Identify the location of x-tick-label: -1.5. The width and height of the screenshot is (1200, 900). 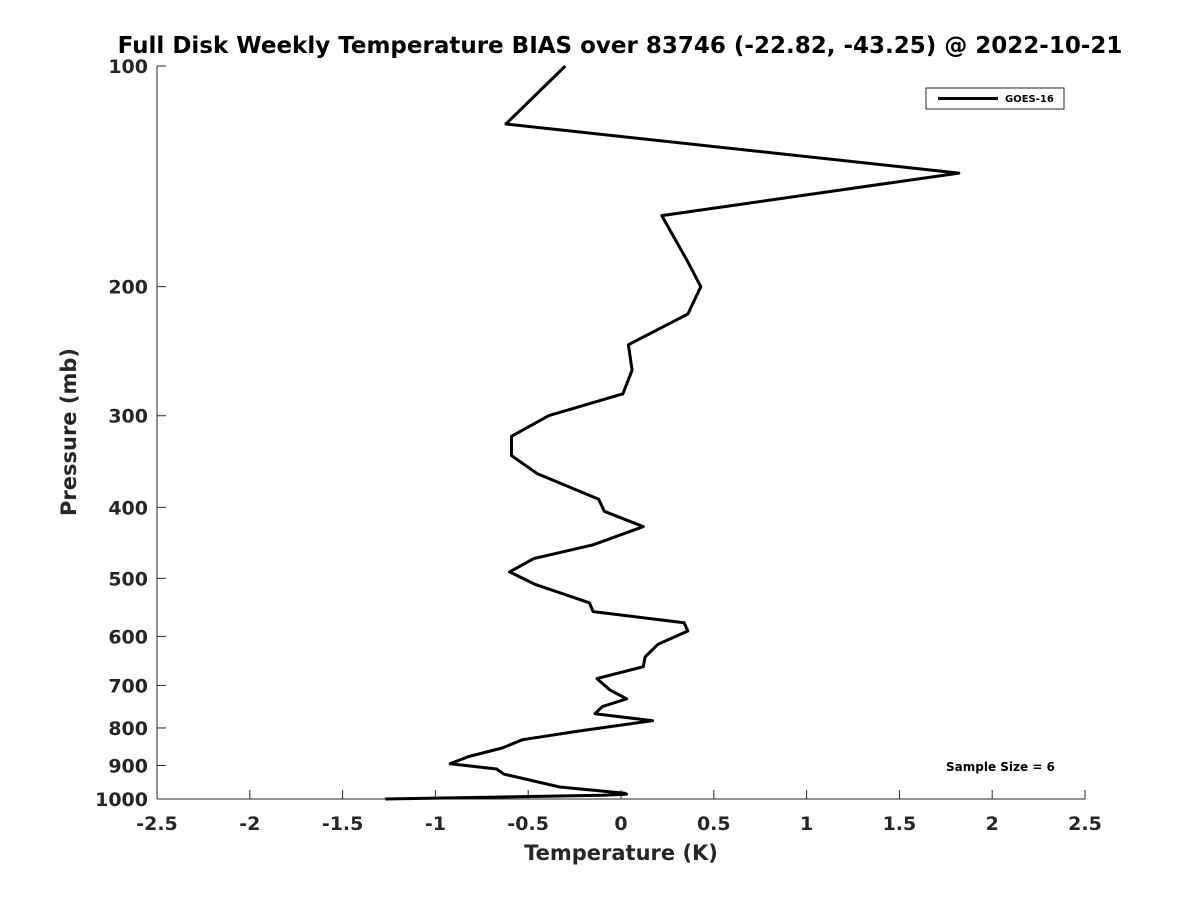
(343, 824).